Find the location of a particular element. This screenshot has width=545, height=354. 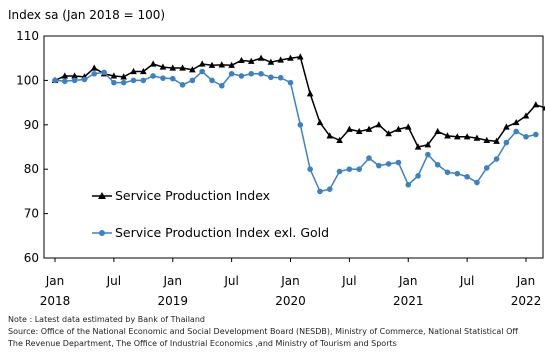

legend-marker-triangle is located at coordinates (102, 195).